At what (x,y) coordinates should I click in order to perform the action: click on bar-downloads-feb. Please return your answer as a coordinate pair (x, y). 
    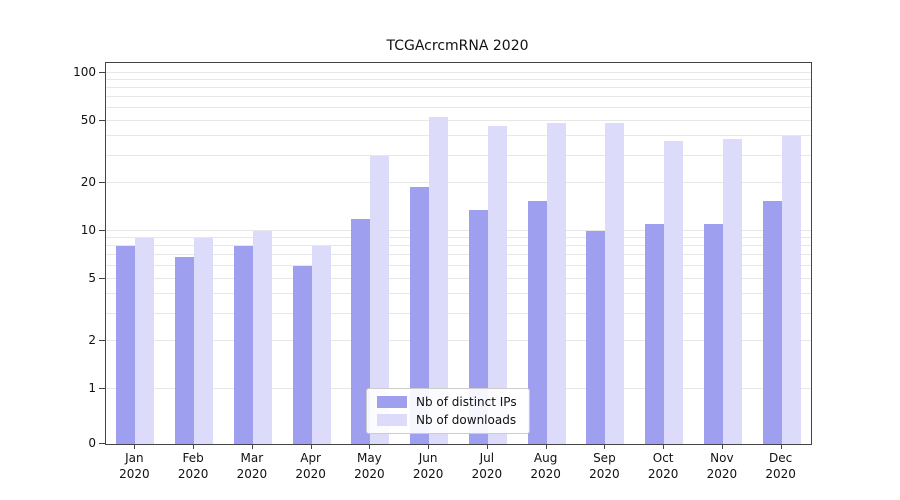
    Looking at the image, I should click on (204, 341).